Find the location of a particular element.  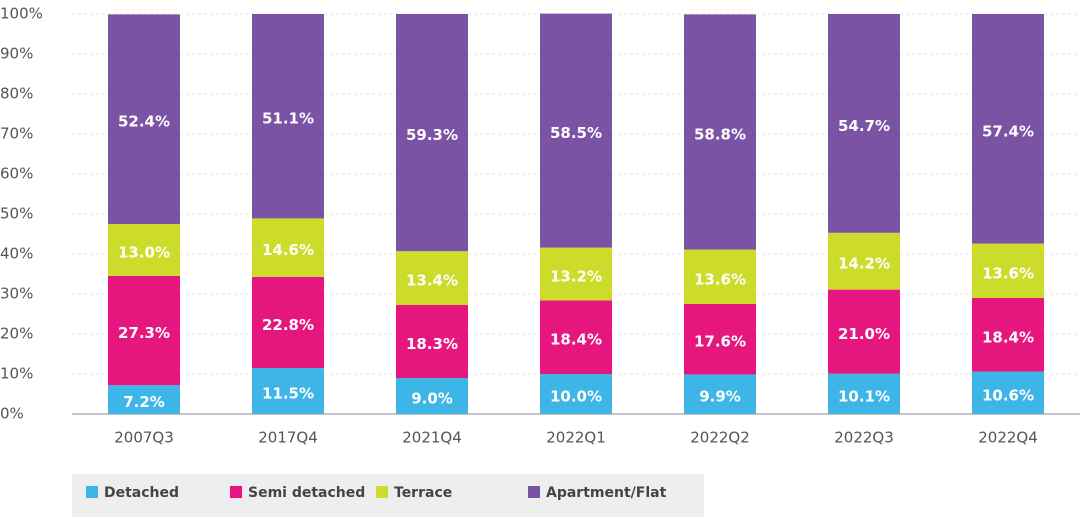

data-label: 17.6% is located at coordinates (720, 342).